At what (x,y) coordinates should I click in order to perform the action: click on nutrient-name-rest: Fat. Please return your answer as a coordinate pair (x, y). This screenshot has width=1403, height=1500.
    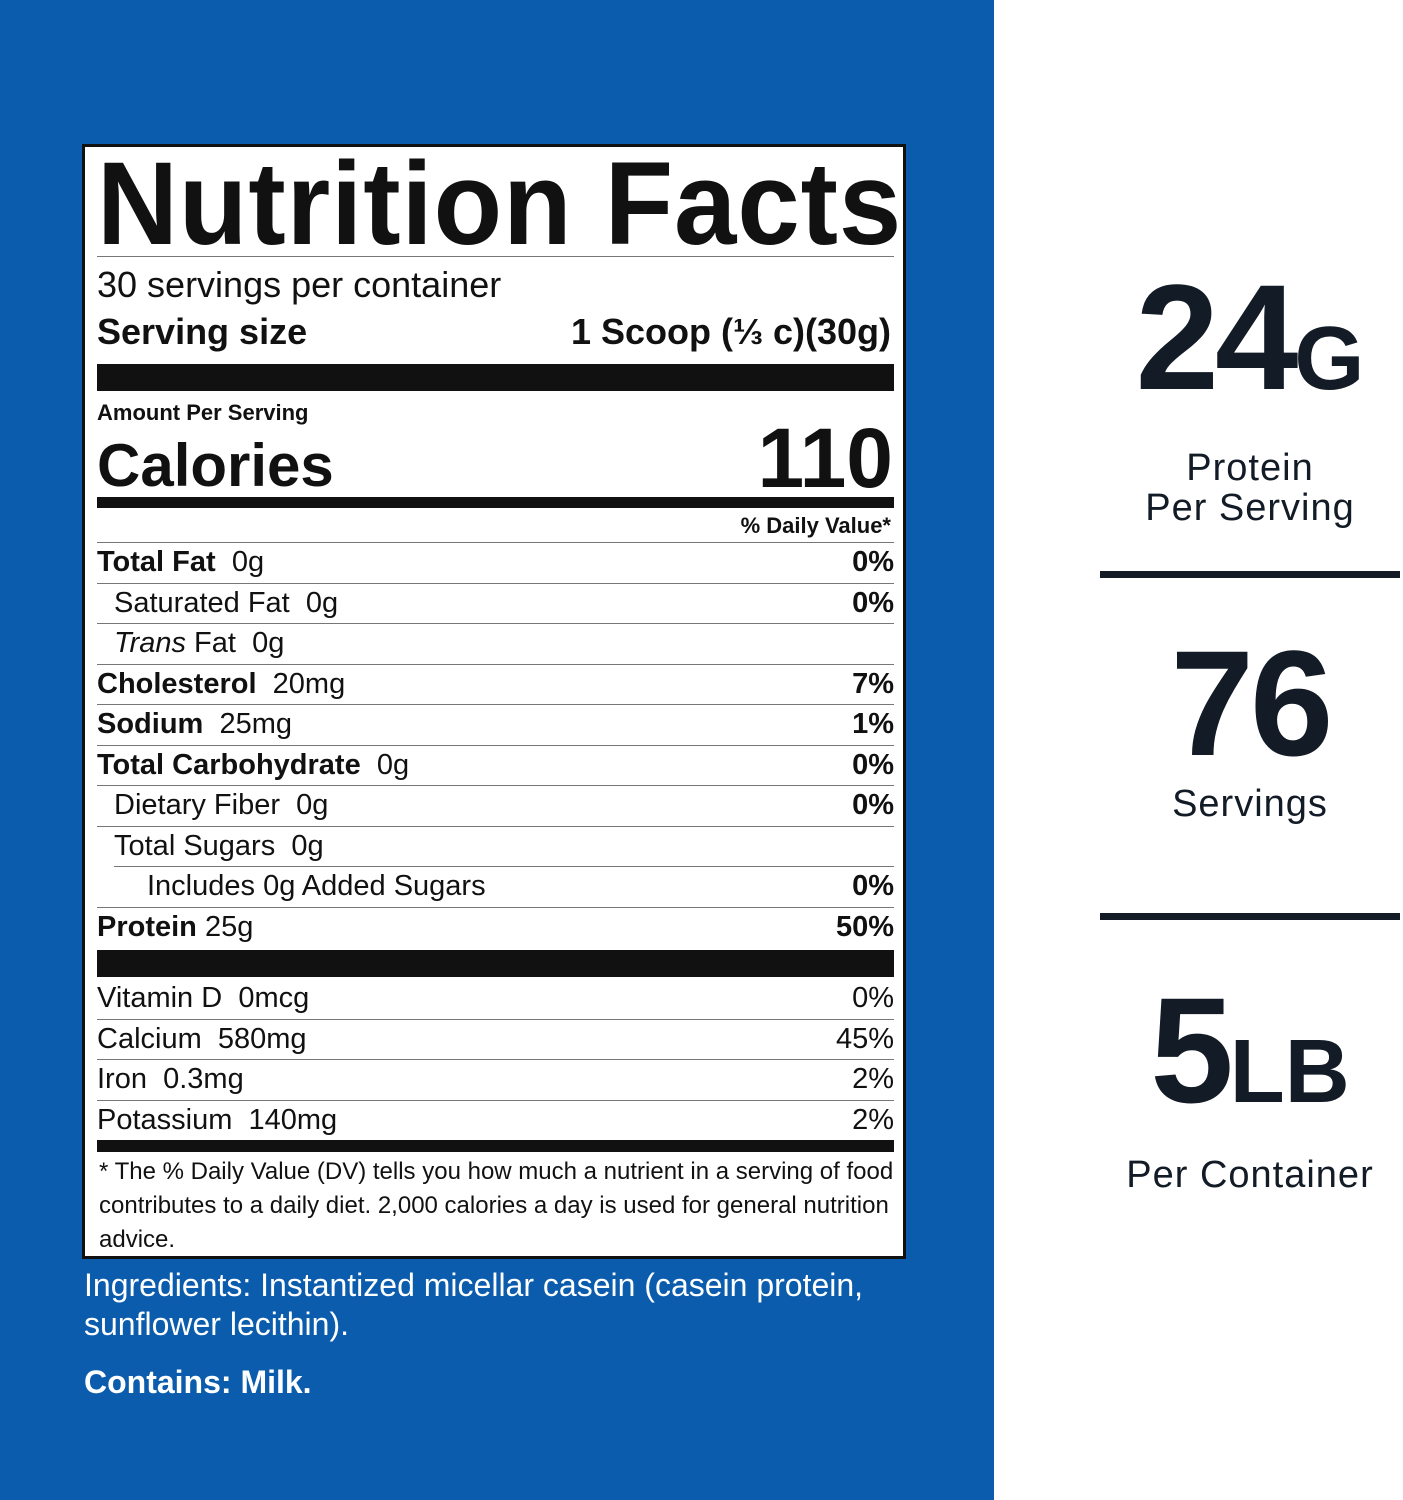
    Looking at the image, I should click on (215, 643).